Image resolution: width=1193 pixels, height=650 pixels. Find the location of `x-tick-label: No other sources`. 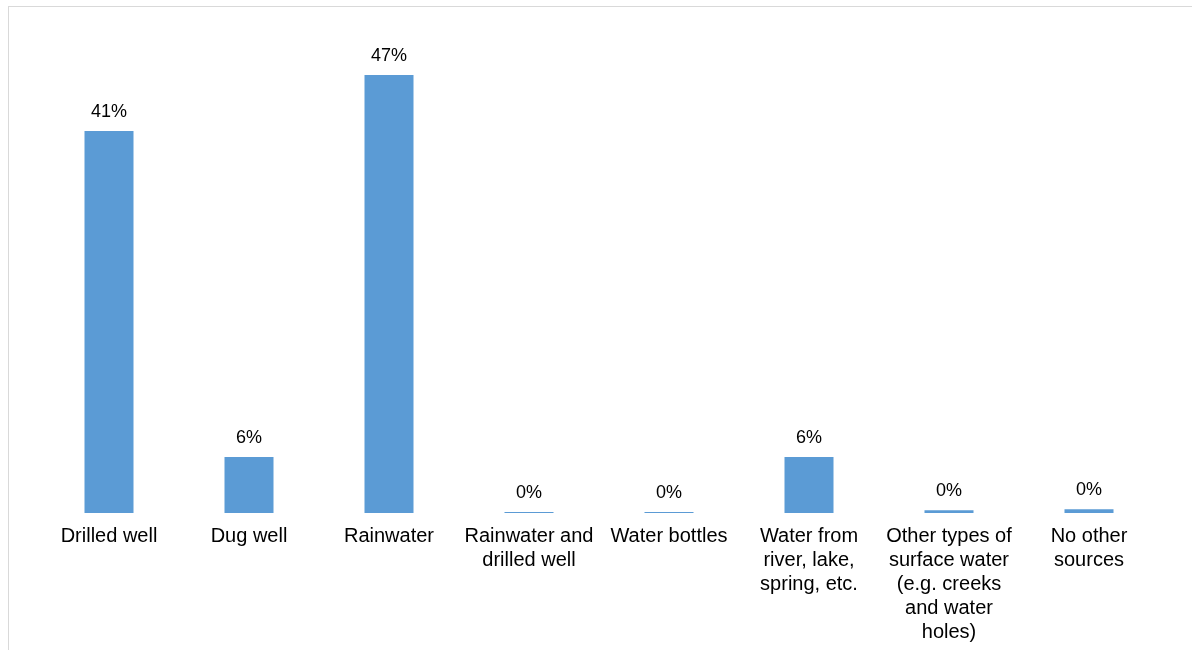

x-tick-label: No other sources is located at coordinates (1089, 546).